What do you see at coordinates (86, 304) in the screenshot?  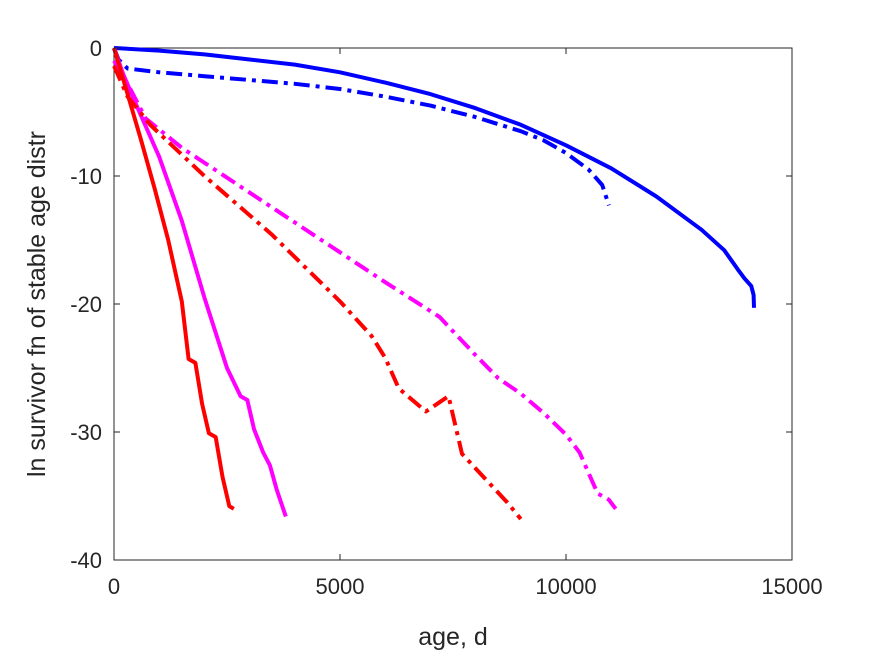 I see `y-tick-label: -20` at bounding box center [86, 304].